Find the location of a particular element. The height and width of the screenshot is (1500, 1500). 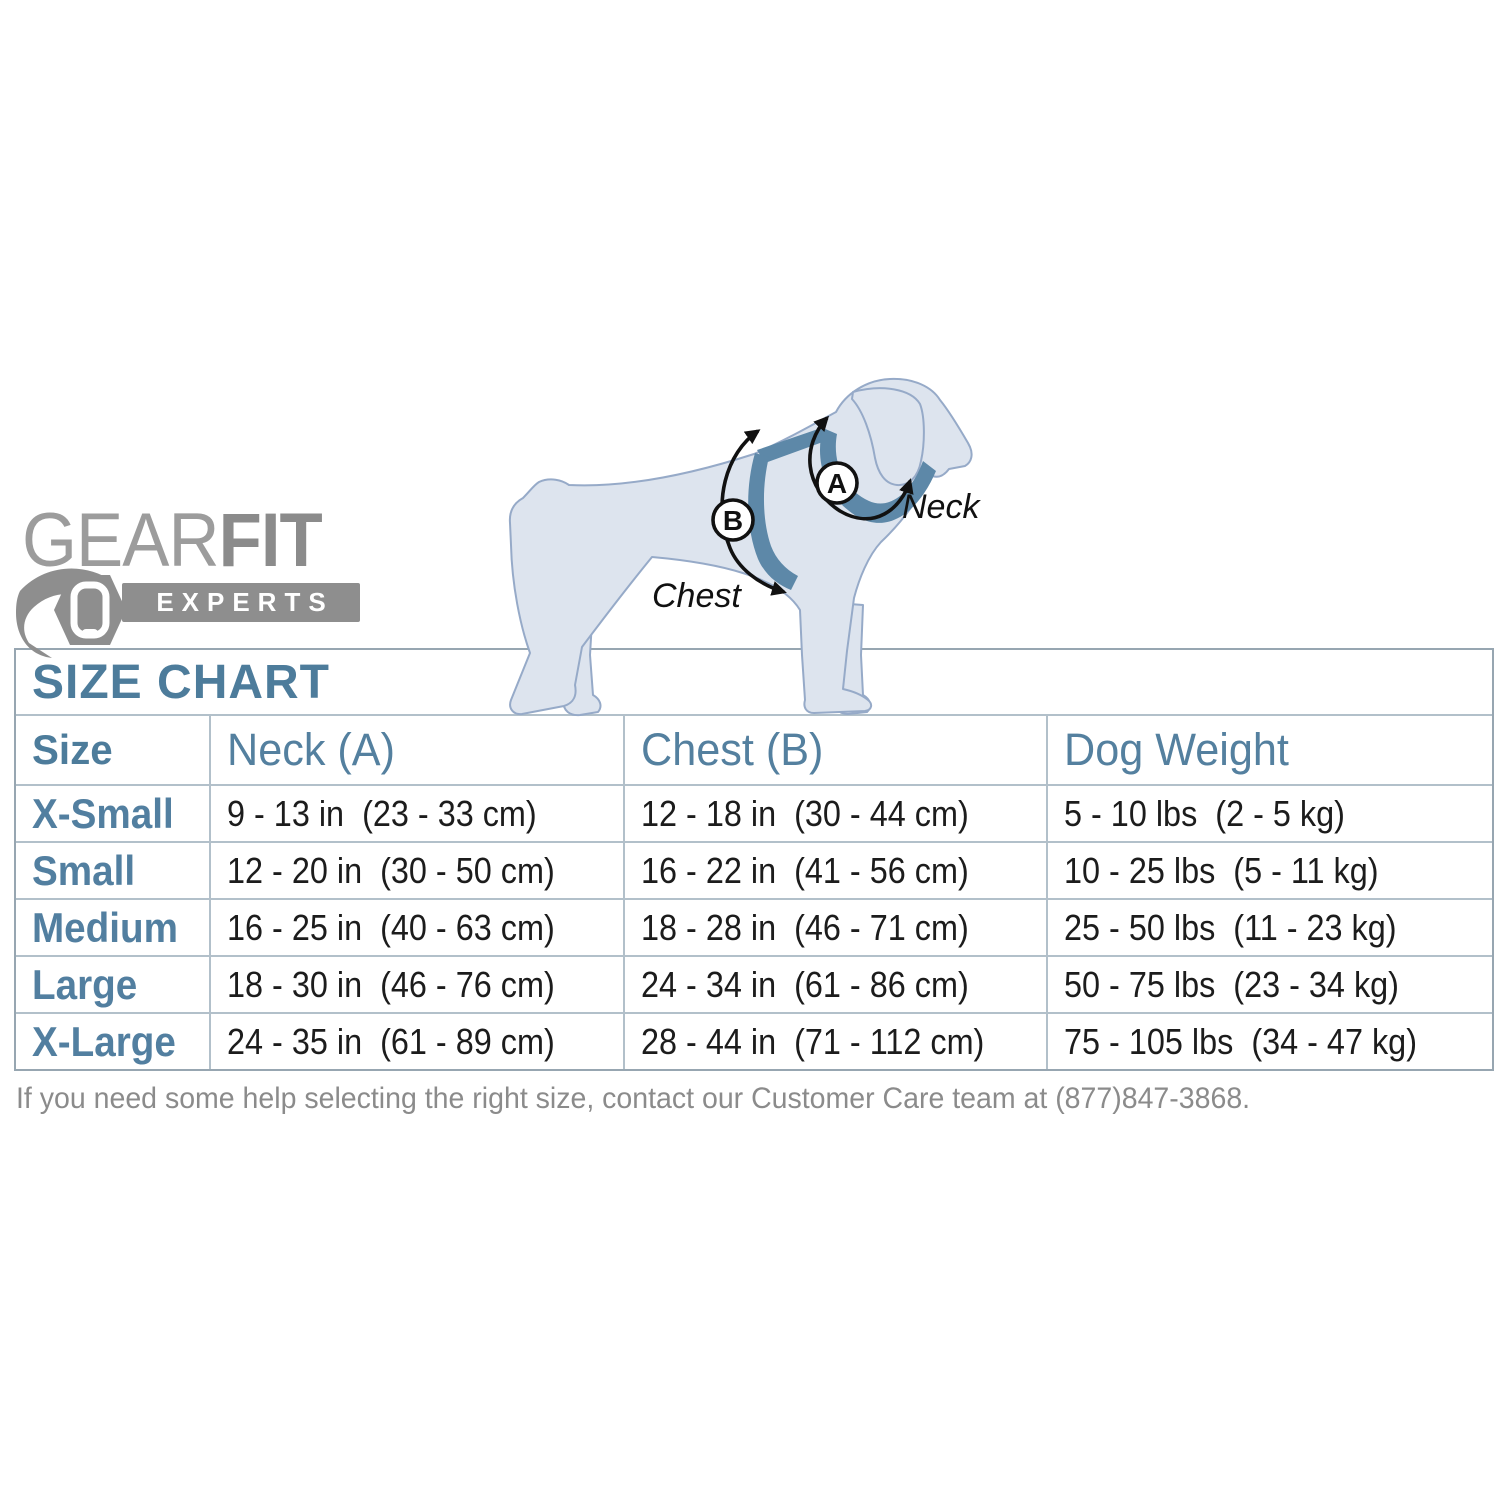

logo-experts-badge: EXPERTS is located at coordinates (241, 602).